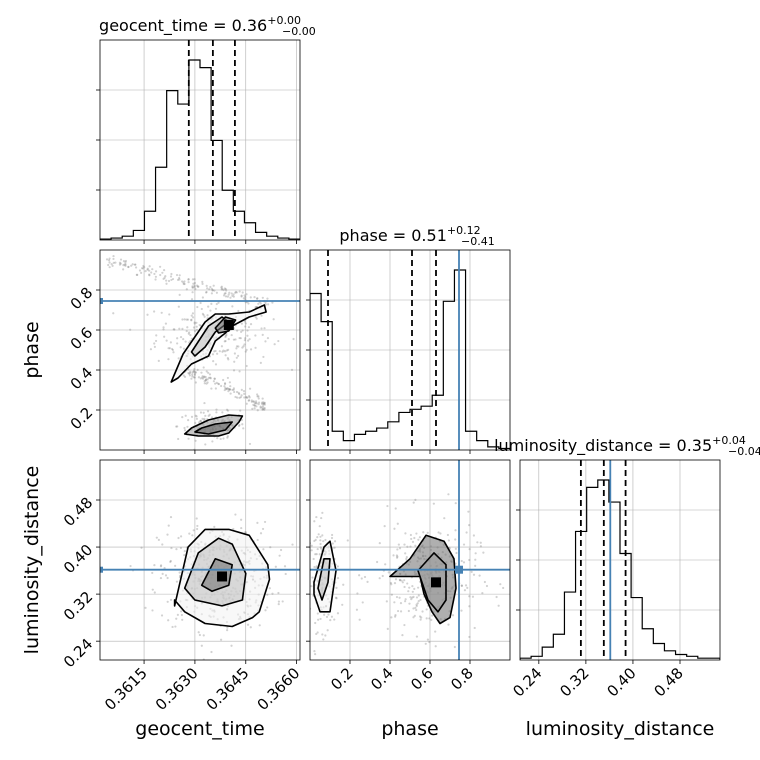 The height and width of the screenshot is (760, 760). What do you see at coordinates (101, 569) in the screenshot?
I see `truth-marker` at bounding box center [101, 569].